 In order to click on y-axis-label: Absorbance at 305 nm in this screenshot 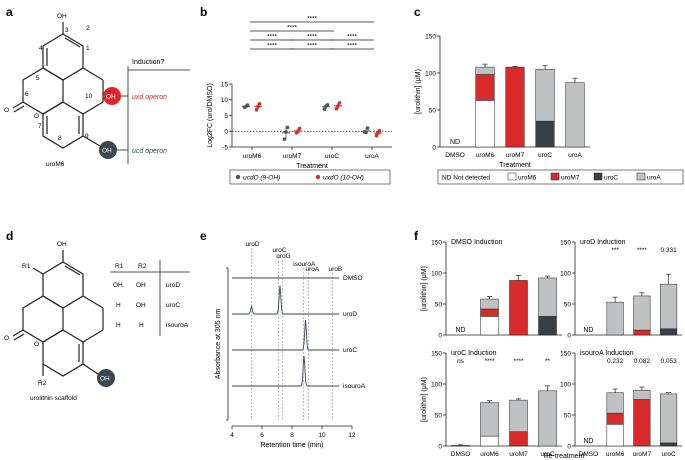, I will do `click(218, 344)`.